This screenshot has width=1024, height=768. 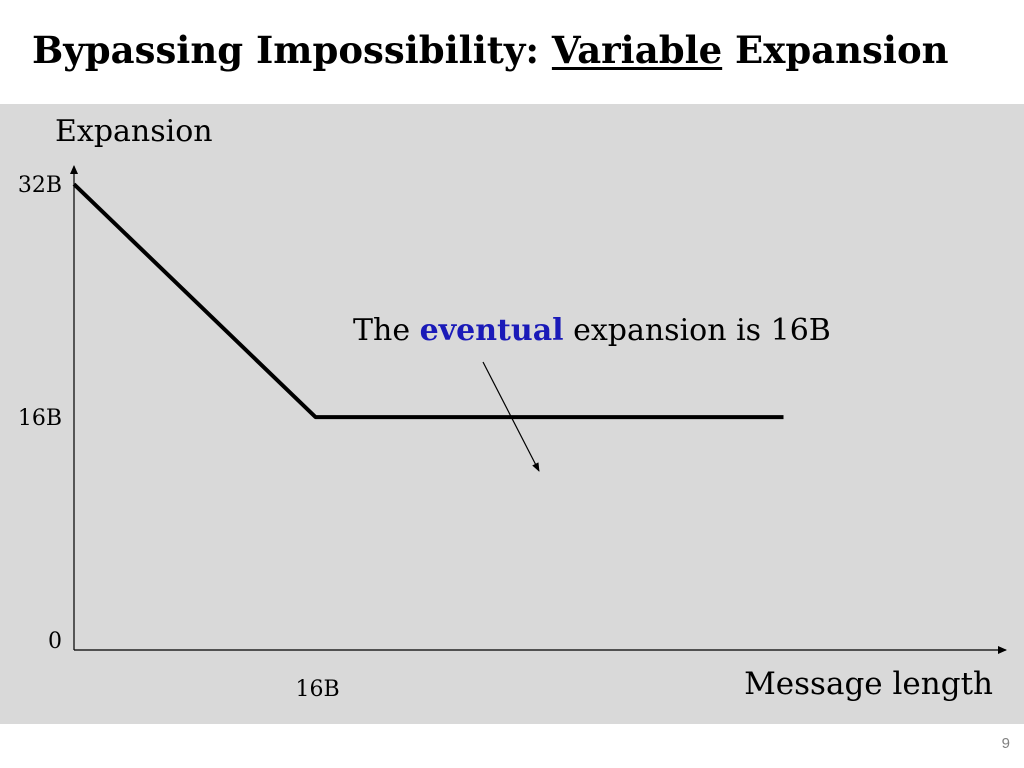 I want to click on title-part-2: Expansion, so click(x=835, y=50).